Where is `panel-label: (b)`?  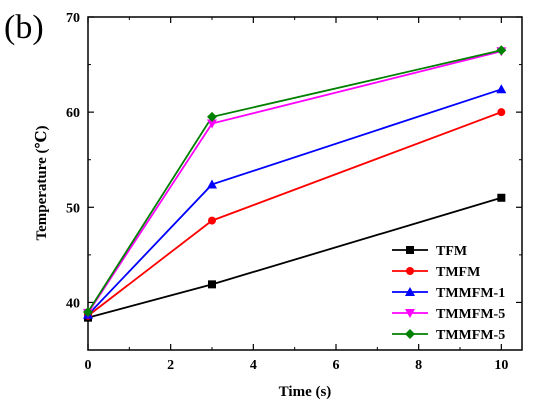 panel-label: (b) is located at coordinates (24, 27).